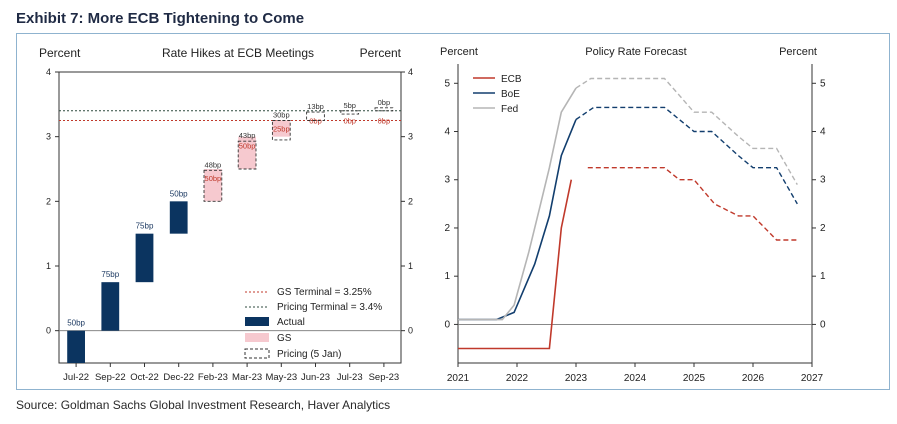  Describe the element at coordinates (178, 377) in the screenshot. I see `x-tick-label: Dec-22` at that location.